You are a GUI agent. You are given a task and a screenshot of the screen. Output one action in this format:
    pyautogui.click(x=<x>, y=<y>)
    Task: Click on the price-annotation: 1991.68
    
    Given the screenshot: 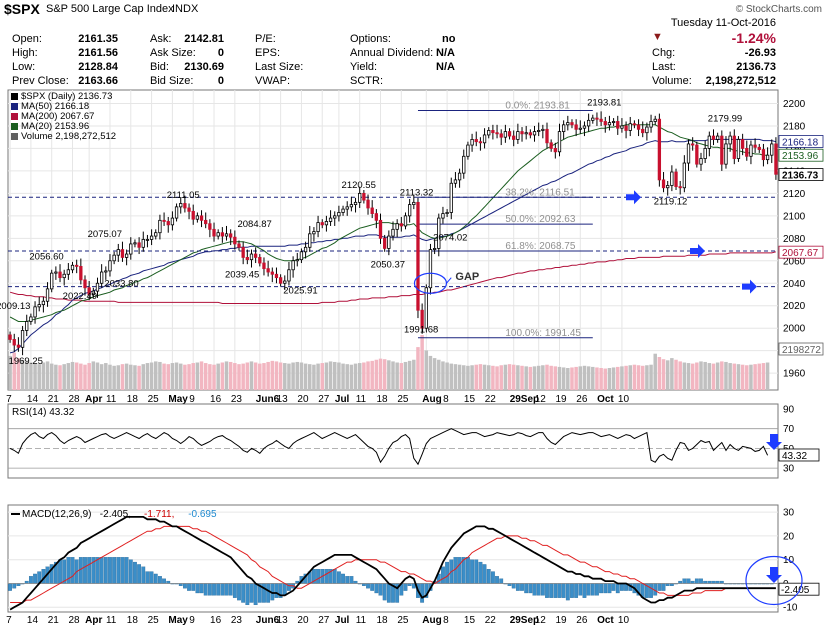 What is the action you would take?
    pyautogui.click(x=421, y=330)
    